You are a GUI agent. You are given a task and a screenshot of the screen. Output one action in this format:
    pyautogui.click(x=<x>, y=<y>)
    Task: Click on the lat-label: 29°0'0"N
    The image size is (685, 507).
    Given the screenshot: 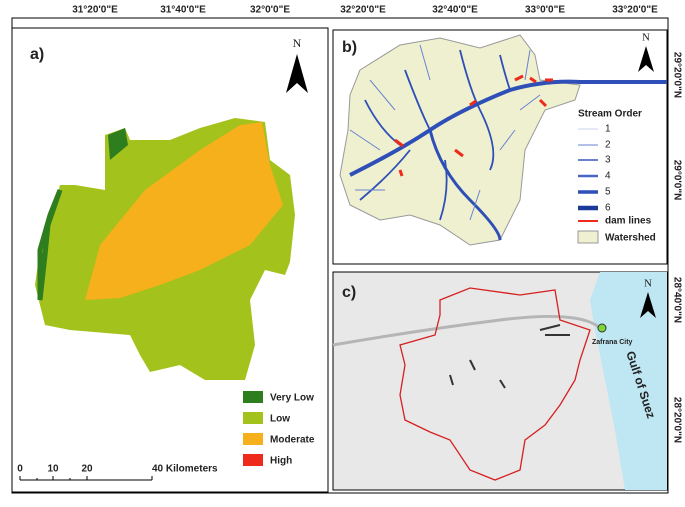 What is the action you would take?
    pyautogui.click(x=676, y=180)
    